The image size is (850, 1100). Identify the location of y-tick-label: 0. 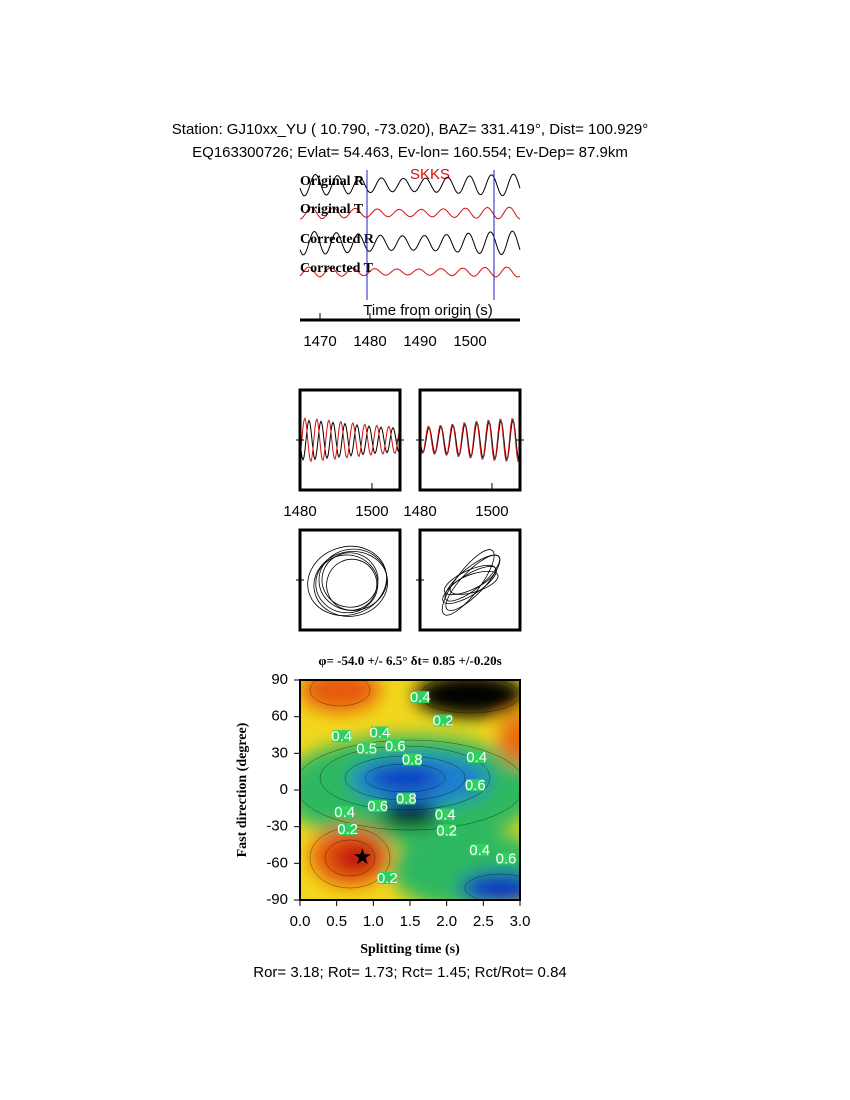
(284, 789).